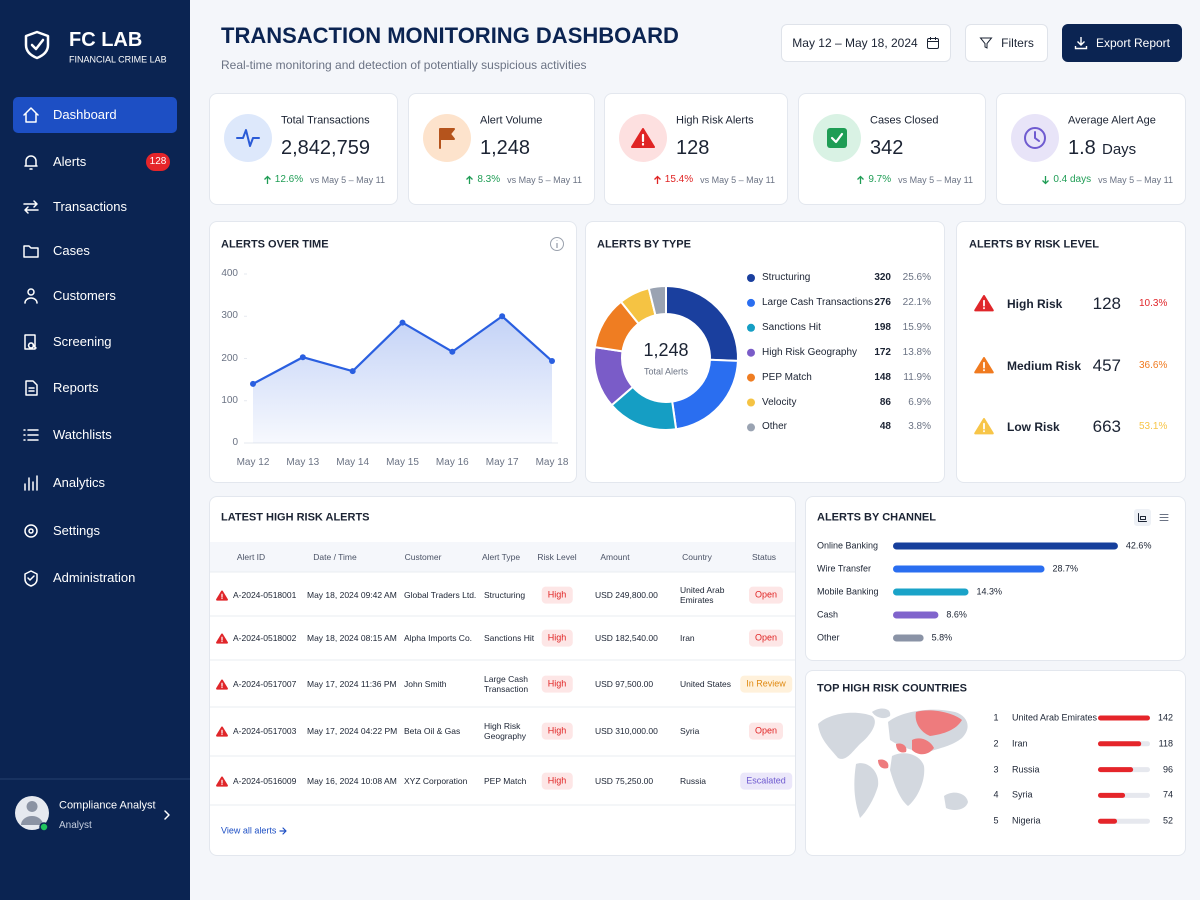 The height and width of the screenshot is (900, 1200). What do you see at coordinates (996, 717) in the screenshot?
I see `rank: 1` at bounding box center [996, 717].